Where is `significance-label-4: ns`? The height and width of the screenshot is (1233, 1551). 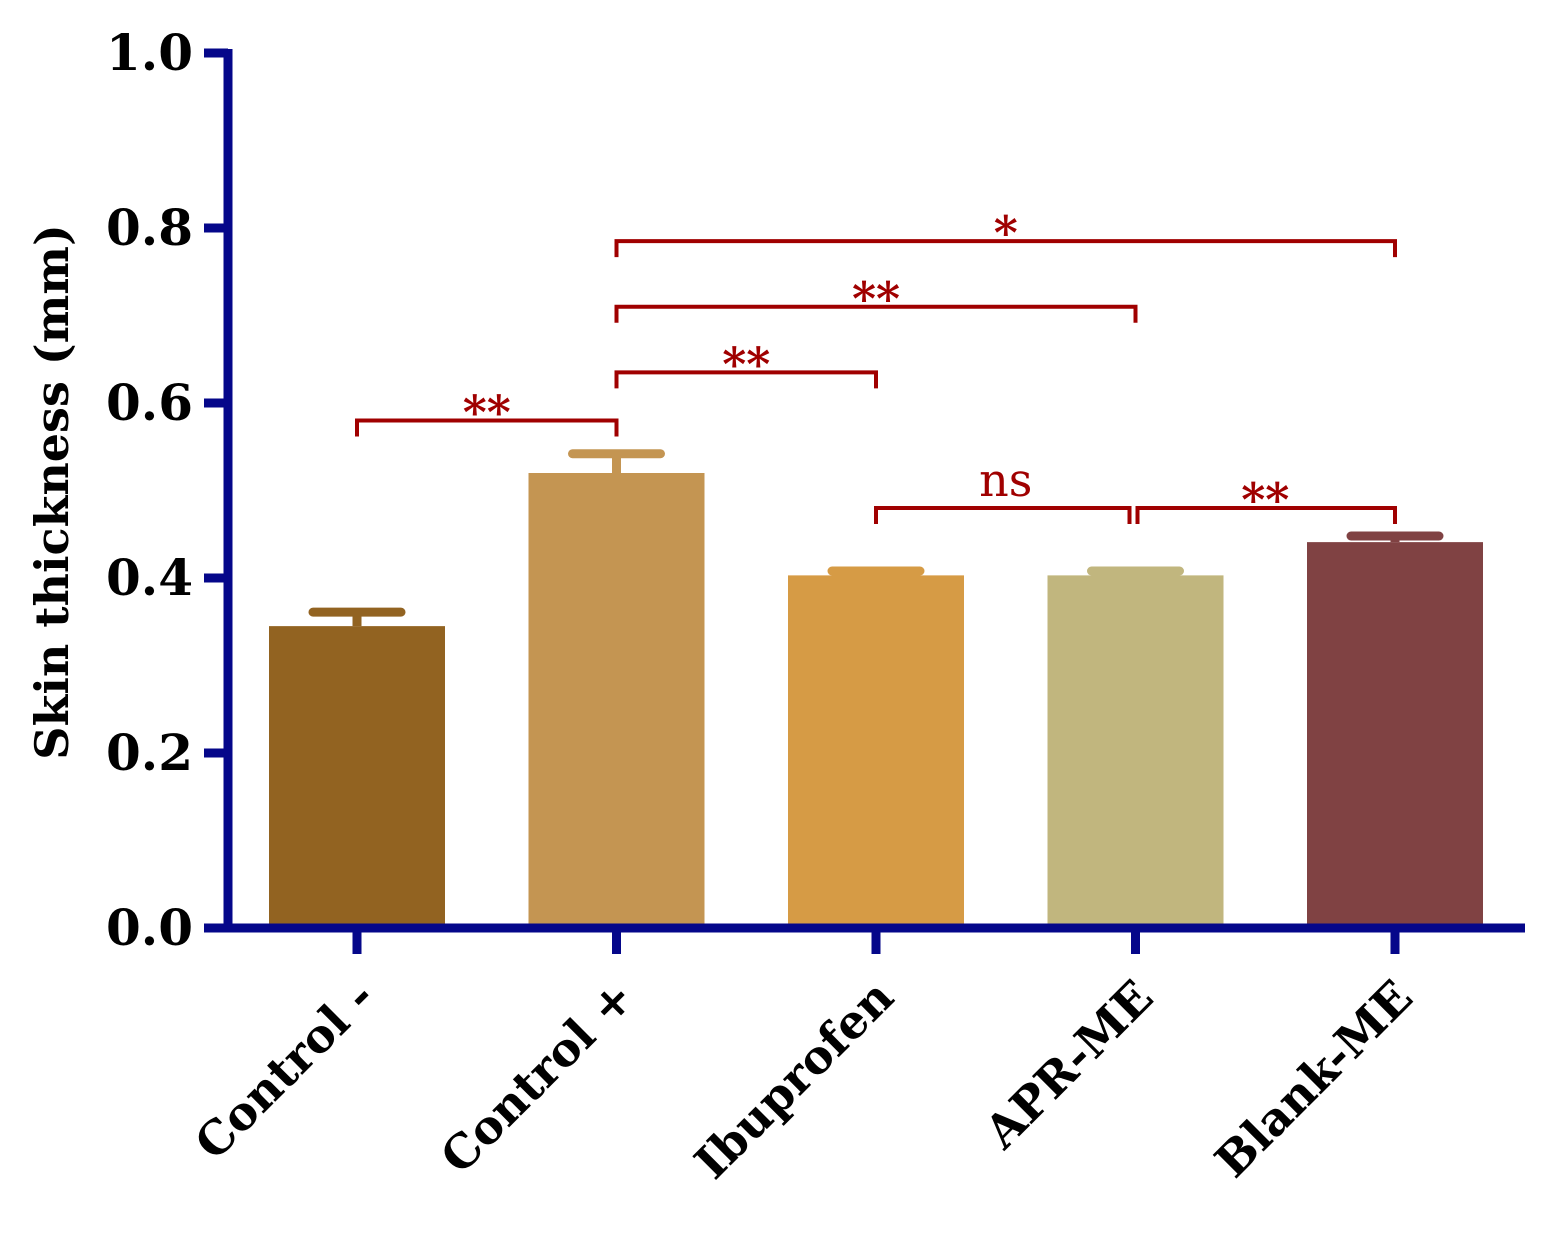 significance-label-4: ns is located at coordinates (1005, 480).